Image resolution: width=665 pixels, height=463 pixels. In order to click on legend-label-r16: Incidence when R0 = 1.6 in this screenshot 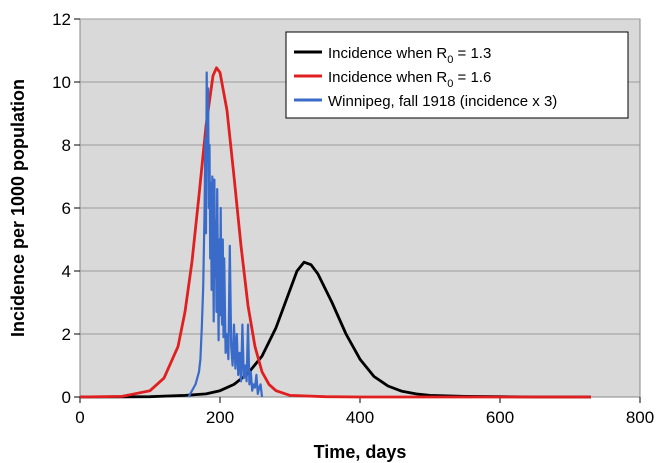, I will do `click(409, 79)`.